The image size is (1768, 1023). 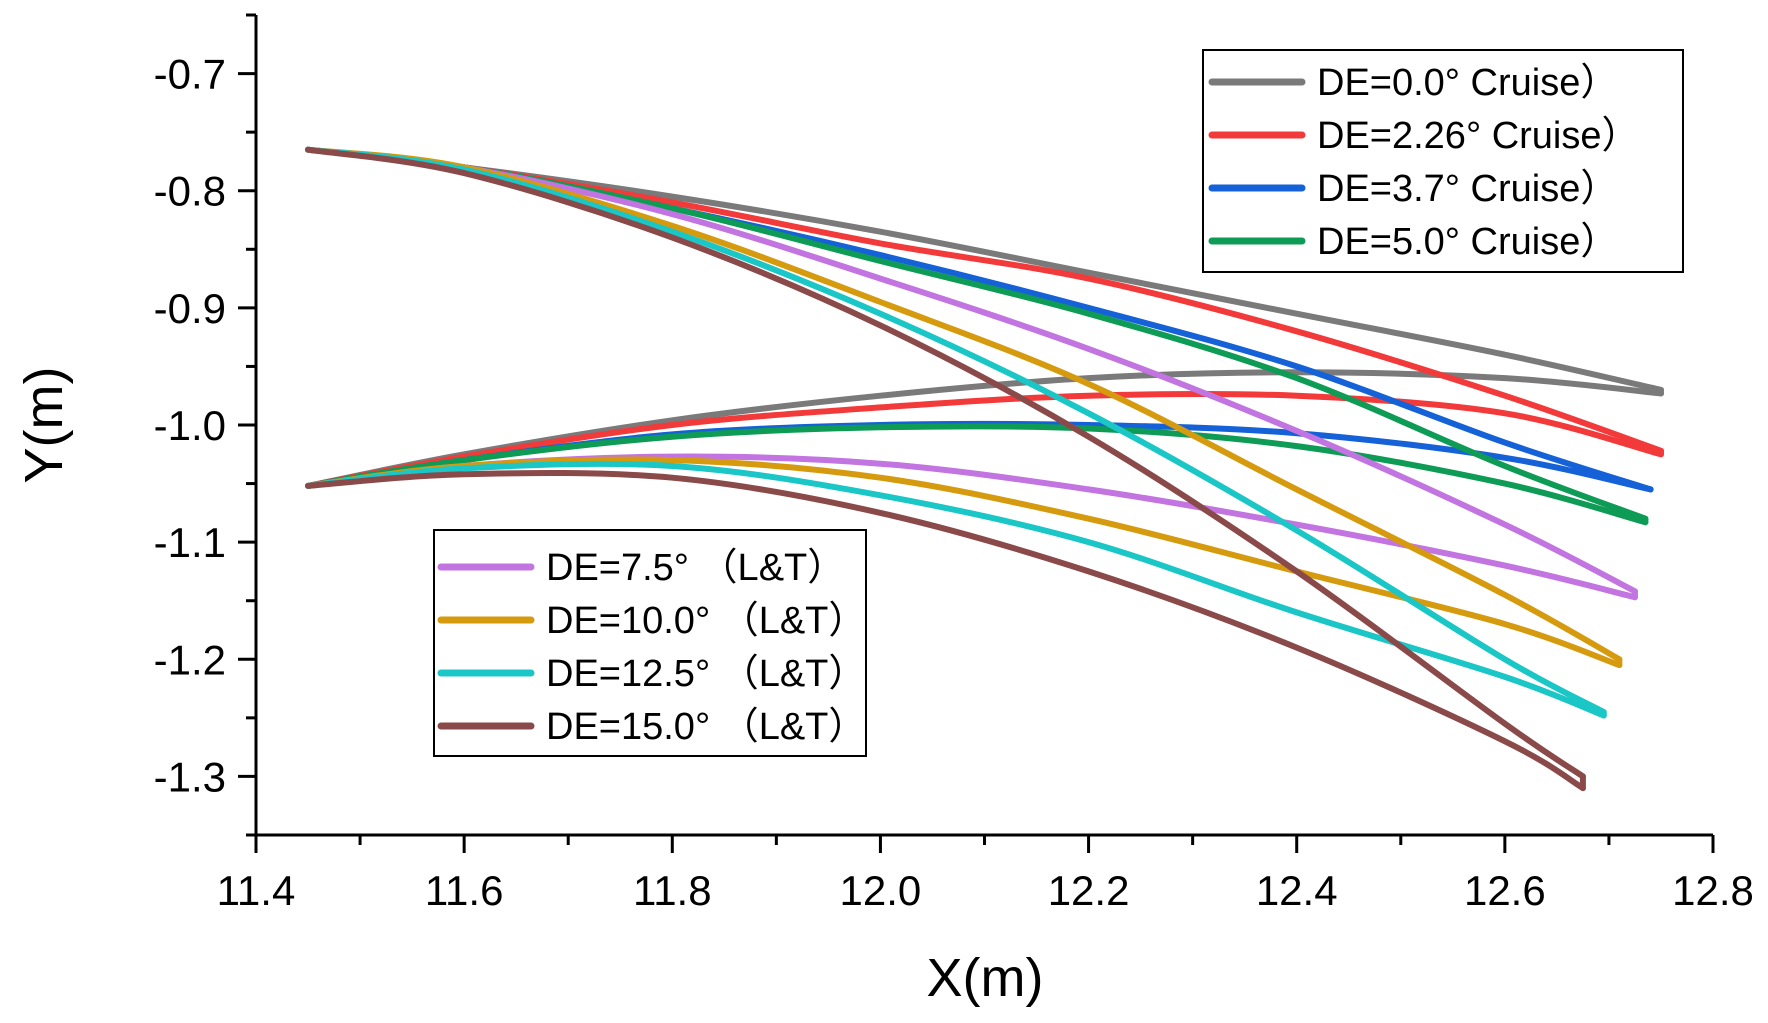 What do you see at coordinates (256, 890) in the screenshot?
I see `x-tick-label: 11.4` at bounding box center [256, 890].